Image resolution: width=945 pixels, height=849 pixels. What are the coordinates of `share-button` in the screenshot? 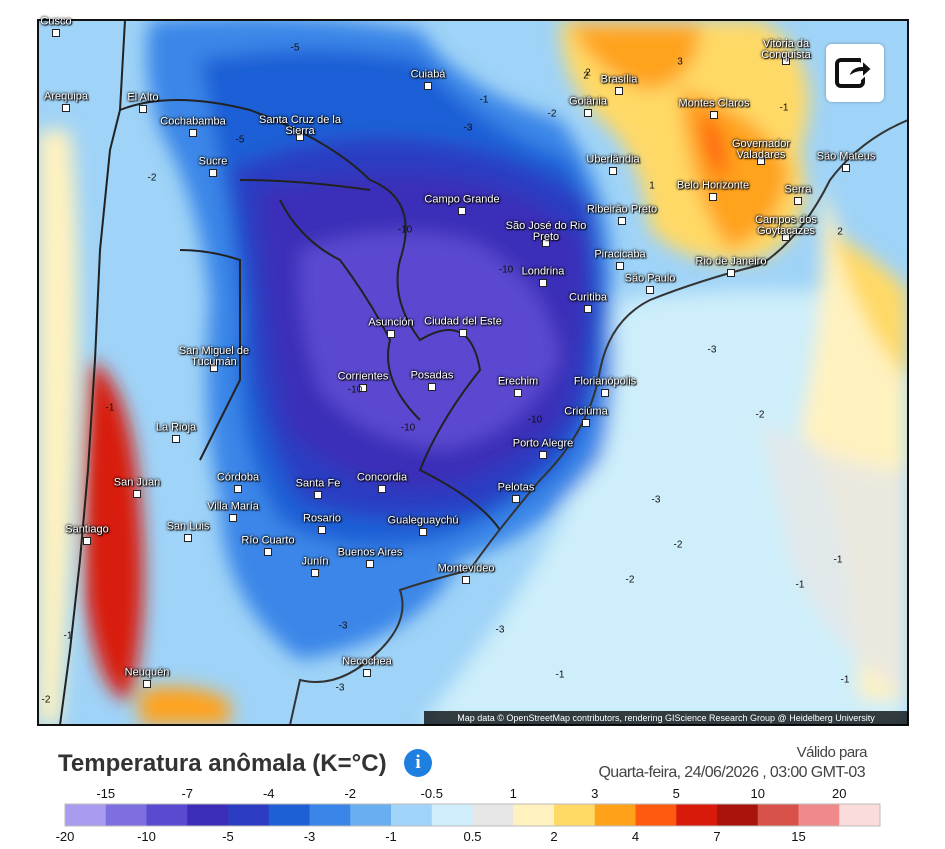 It's located at (855, 73).